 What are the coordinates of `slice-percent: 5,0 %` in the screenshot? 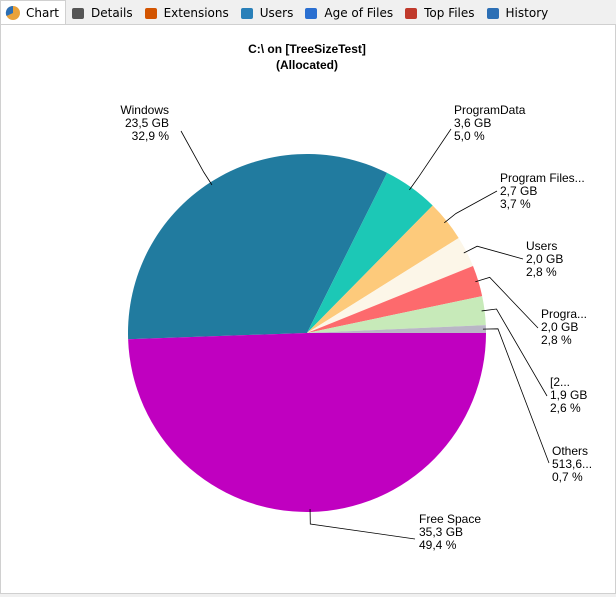 It's located at (469, 136).